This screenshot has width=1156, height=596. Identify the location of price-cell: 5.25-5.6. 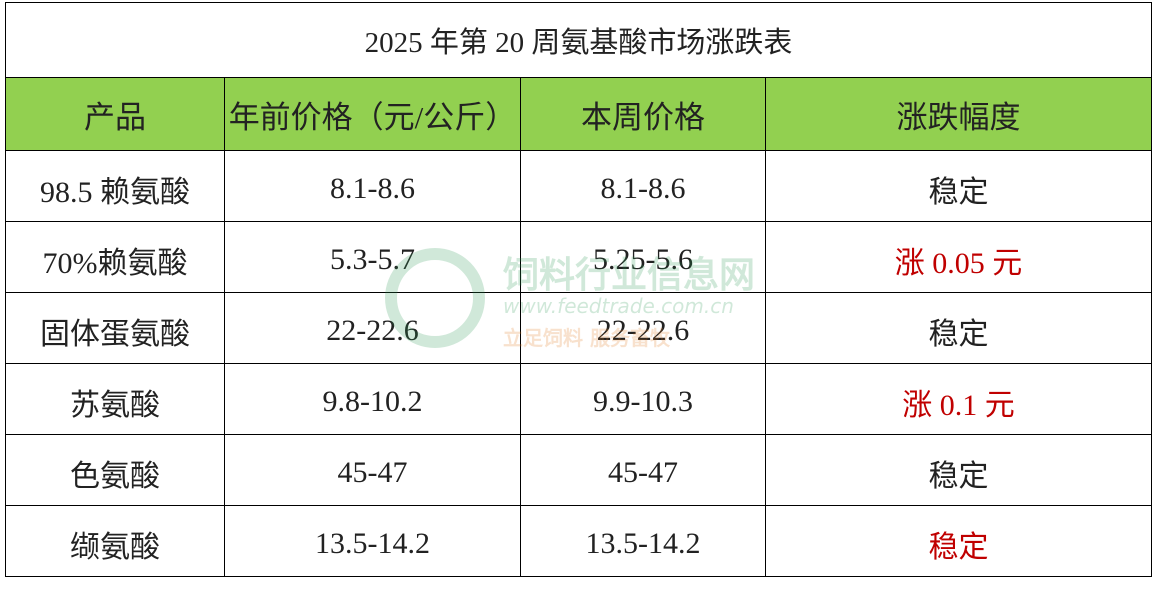
(643, 257).